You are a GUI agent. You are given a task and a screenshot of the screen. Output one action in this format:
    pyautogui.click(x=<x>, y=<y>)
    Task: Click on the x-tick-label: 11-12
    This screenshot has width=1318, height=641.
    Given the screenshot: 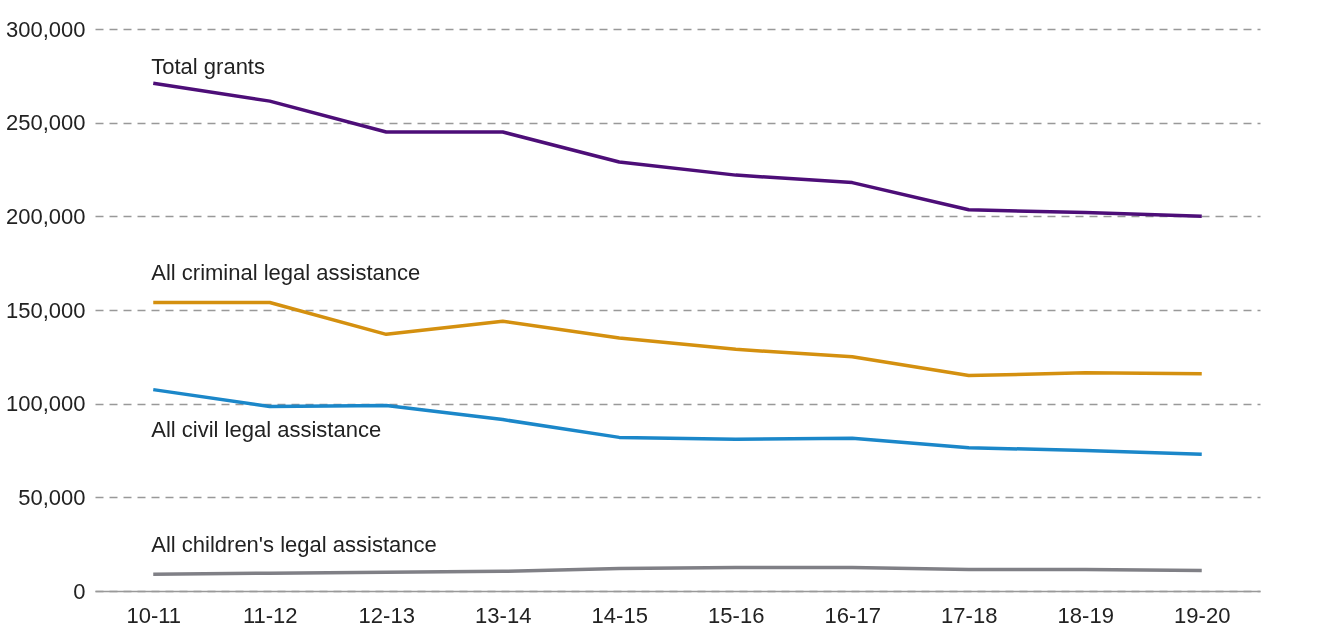 What is the action you would take?
    pyautogui.click(x=270, y=615)
    